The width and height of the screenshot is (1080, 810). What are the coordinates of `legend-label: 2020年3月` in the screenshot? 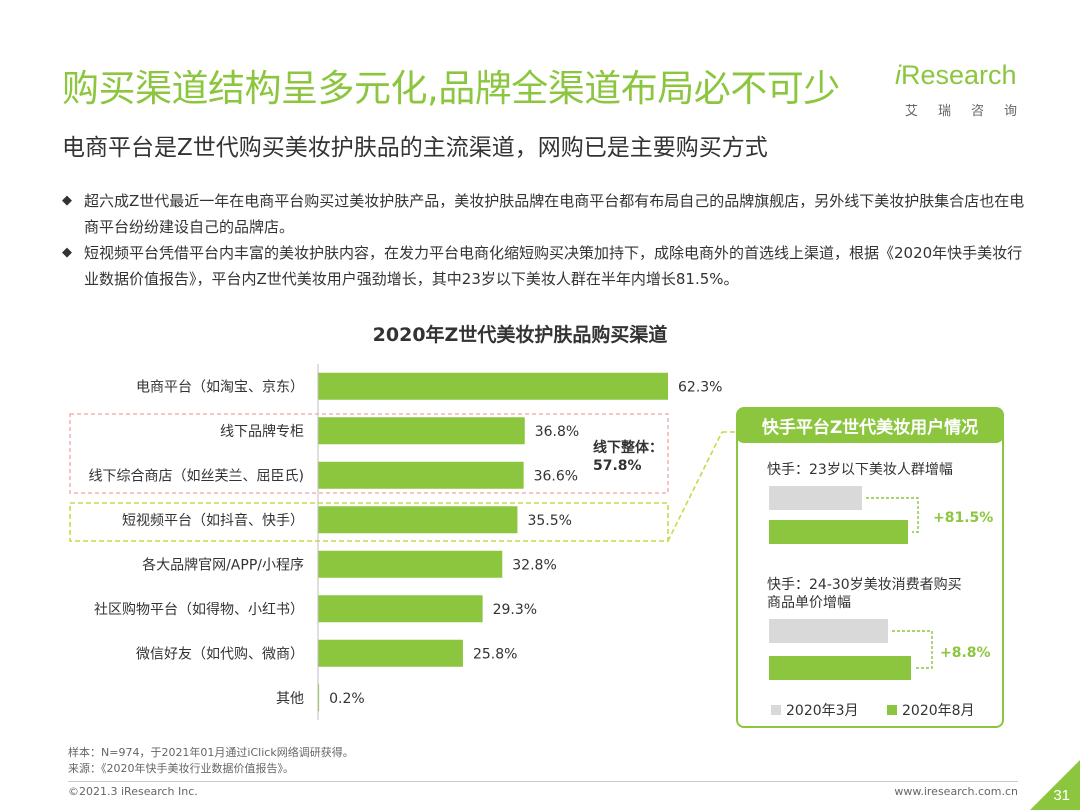 It's located at (822, 711).